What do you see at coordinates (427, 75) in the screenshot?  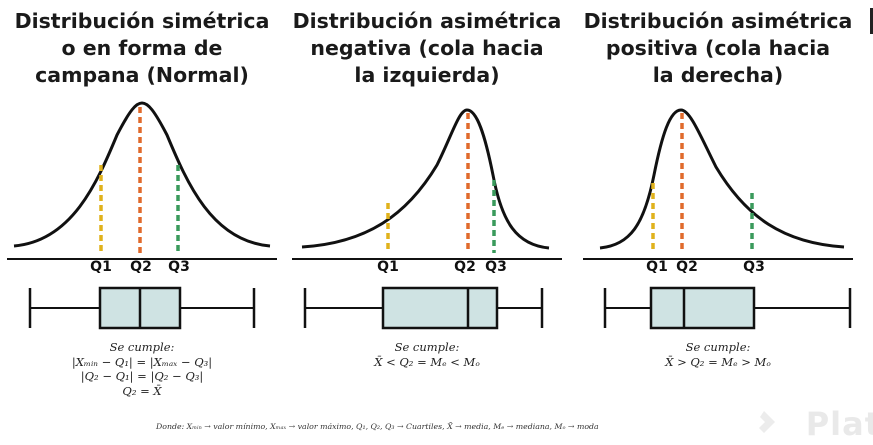 I see `title-line: la izquierda)` at bounding box center [427, 75].